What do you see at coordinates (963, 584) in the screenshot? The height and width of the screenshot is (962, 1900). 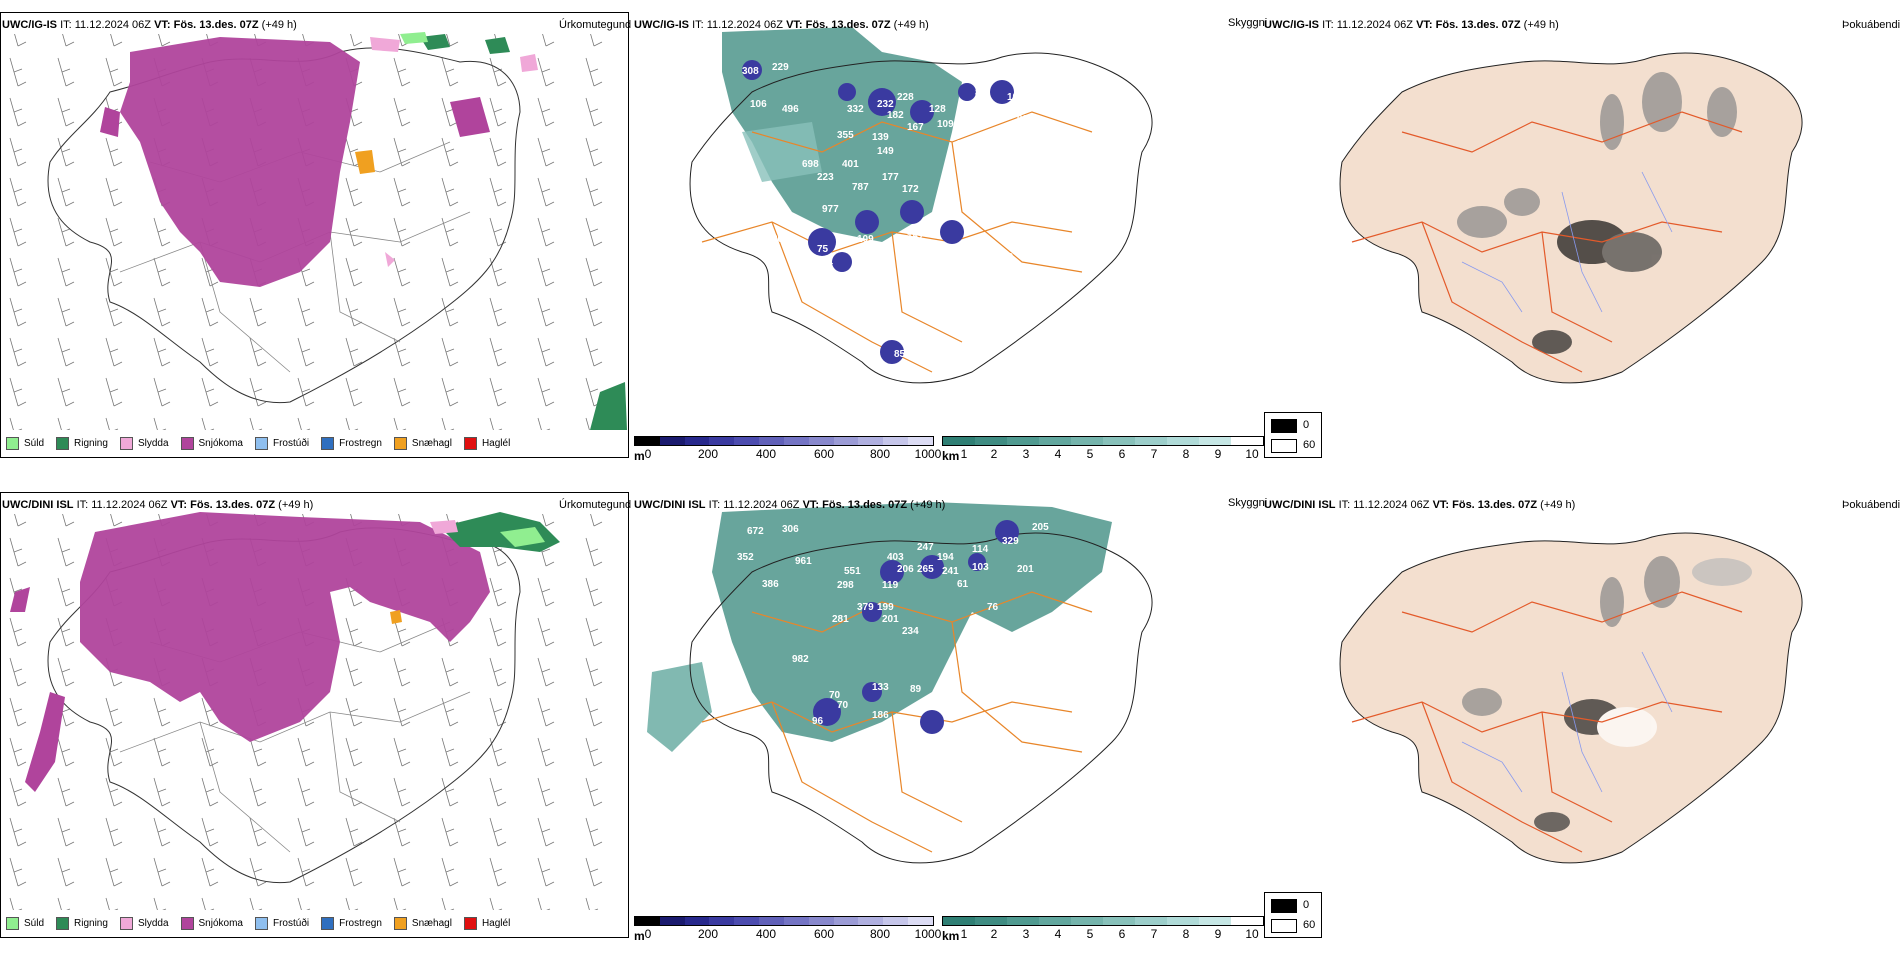 I see `svg-text: 61` at bounding box center [963, 584].